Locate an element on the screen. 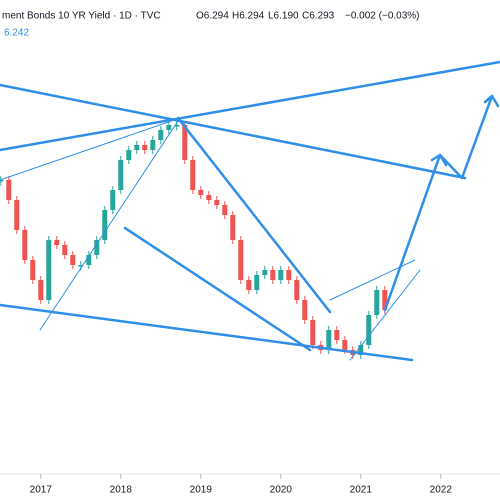 The image size is (500, 500). ohlc-high: H6.294 is located at coordinates (248, 16).